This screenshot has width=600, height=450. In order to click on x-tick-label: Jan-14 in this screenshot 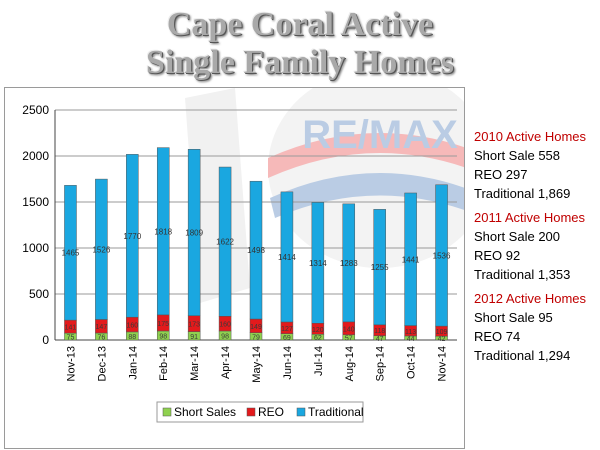, I will do `click(133, 363)`.